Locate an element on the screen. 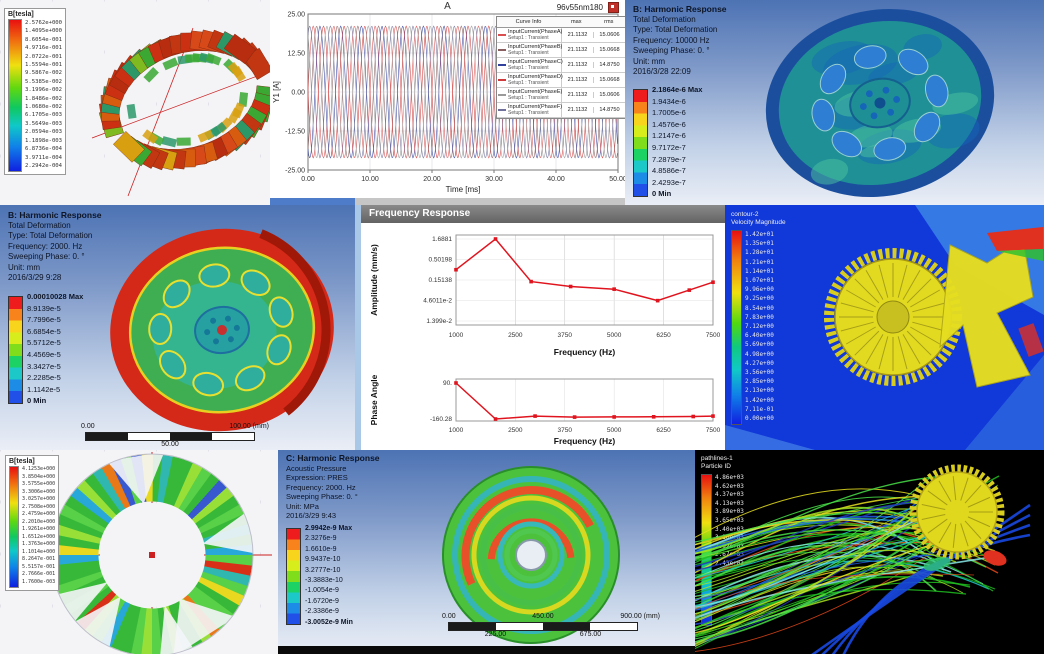 This screenshot has height=654, width=1044. legend-value: 4.27e+00 is located at coordinates (759, 363).